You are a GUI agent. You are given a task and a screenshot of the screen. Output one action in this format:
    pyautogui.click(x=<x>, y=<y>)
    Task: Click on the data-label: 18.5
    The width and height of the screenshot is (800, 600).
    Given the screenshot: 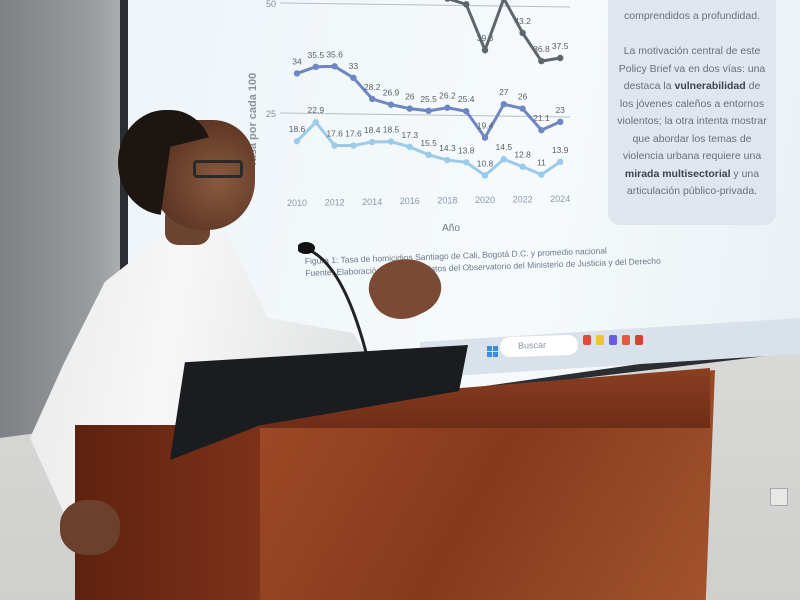 What is the action you would take?
    pyautogui.click(x=391, y=130)
    